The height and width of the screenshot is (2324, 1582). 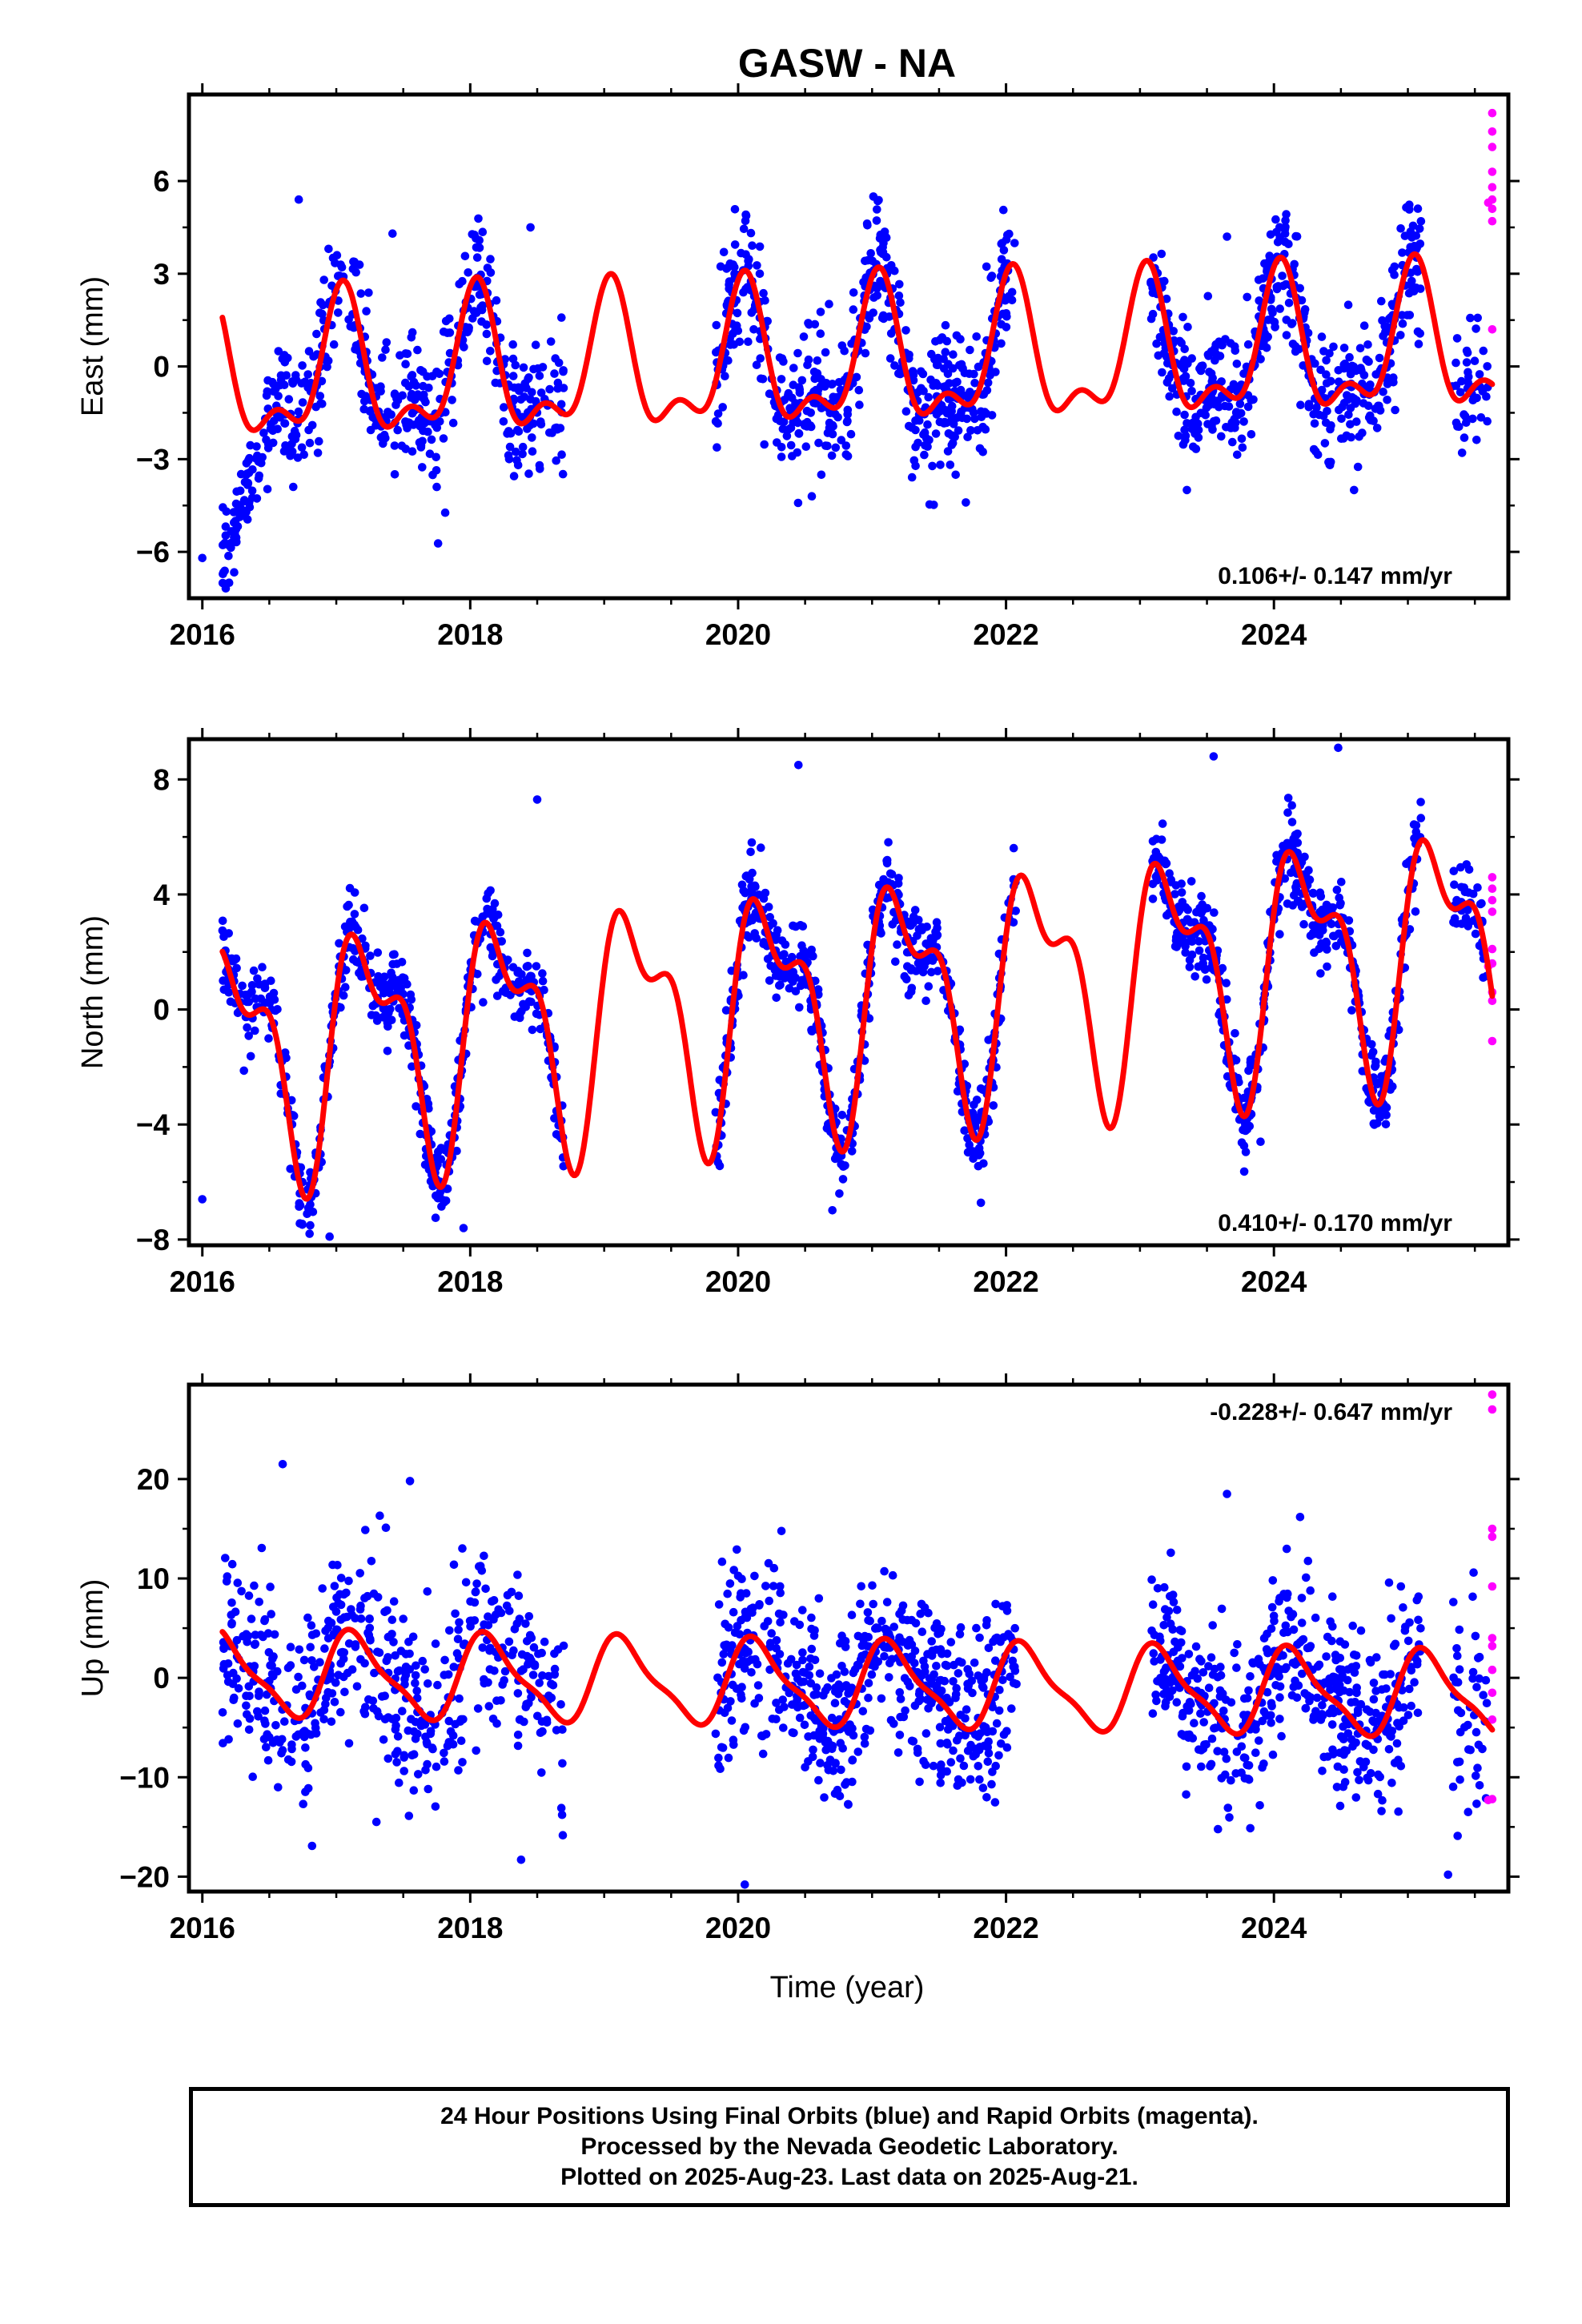 What do you see at coordinates (154, 1124) in the screenshot?
I see `y-tick-label: −4` at bounding box center [154, 1124].